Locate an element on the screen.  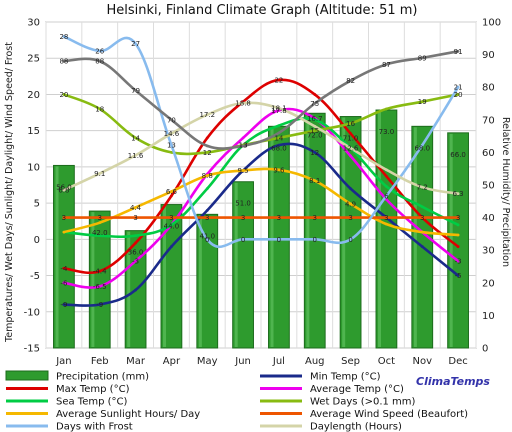
data-label: 75 is located at coordinates (314, 104).